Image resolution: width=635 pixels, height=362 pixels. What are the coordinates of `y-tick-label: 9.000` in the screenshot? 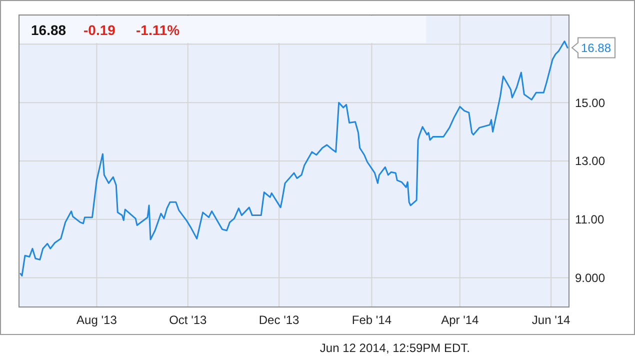 It's located at (590, 278).